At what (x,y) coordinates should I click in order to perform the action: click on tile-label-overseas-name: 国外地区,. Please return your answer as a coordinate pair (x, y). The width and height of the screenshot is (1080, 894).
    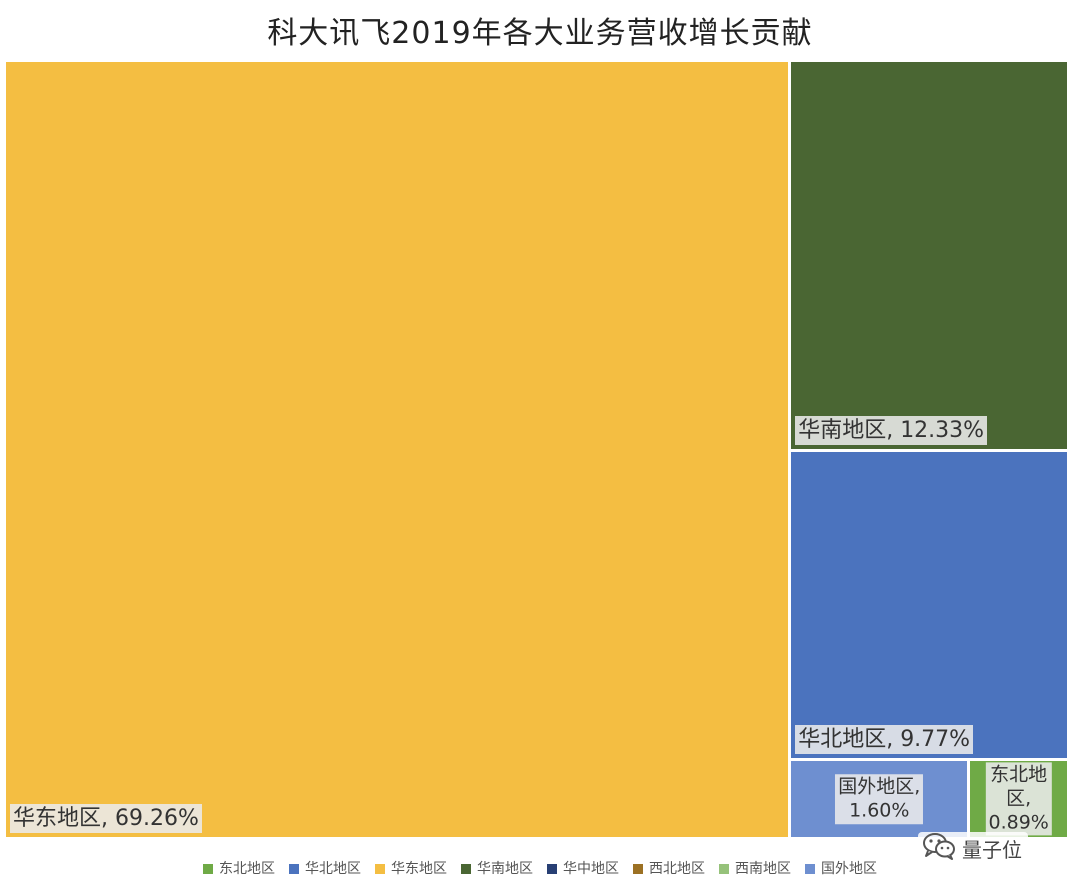
    Looking at the image, I should click on (879, 786).